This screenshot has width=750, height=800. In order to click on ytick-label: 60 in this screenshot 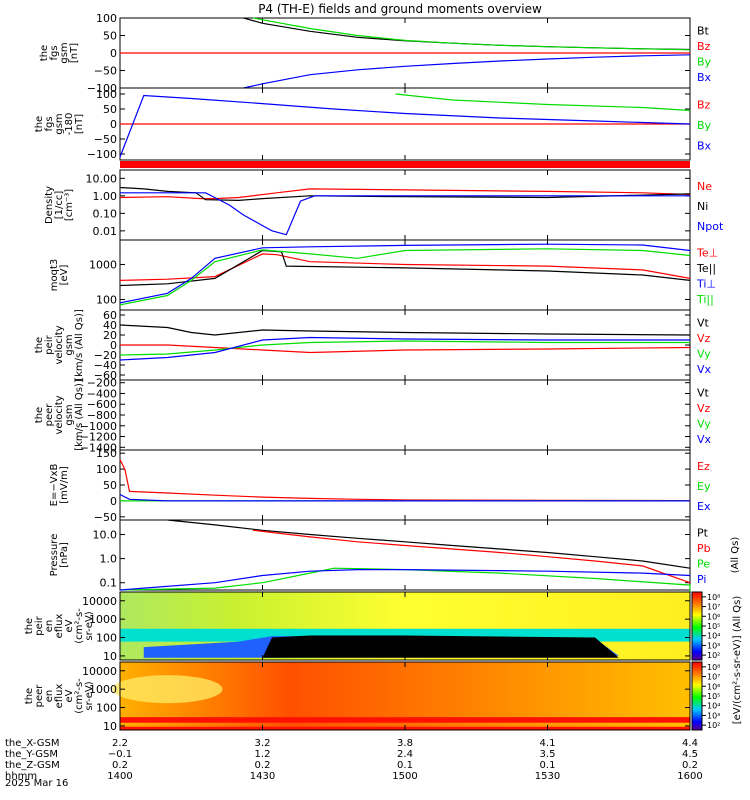, I will do `click(110, 315)`.